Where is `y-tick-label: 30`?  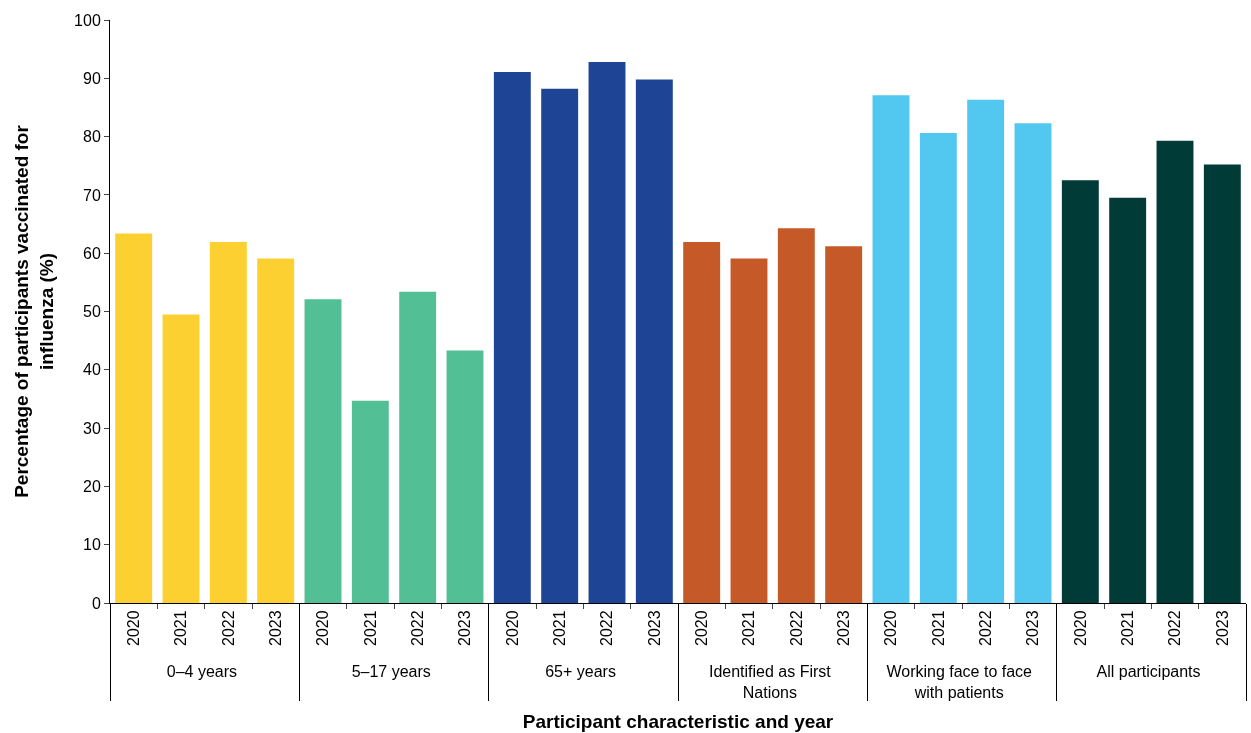
y-tick-label: 30 is located at coordinates (92, 428).